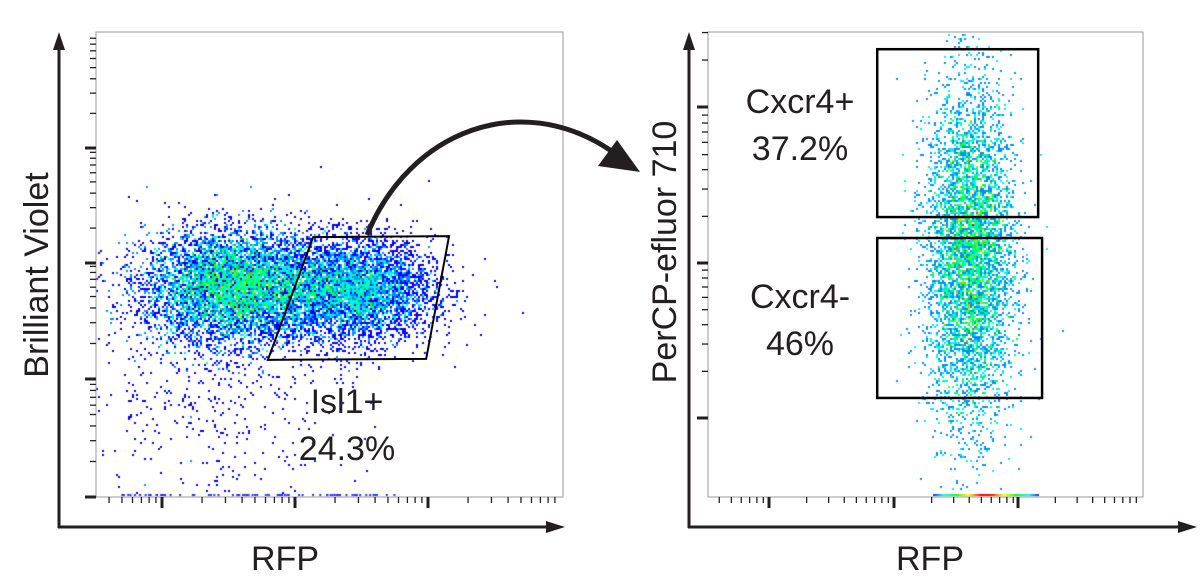 This screenshot has width=1200, height=588. What do you see at coordinates (619, 156) in the screenshot?
I see `gating-arrowhead` at bounding box center [619, 156].